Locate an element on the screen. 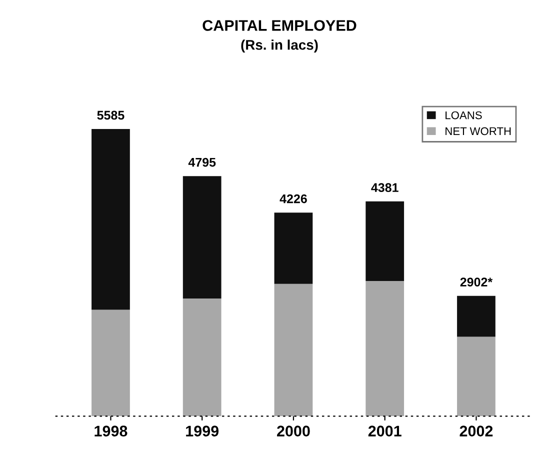  x-tick-label: 2000 is located at coordinates (293, 431).